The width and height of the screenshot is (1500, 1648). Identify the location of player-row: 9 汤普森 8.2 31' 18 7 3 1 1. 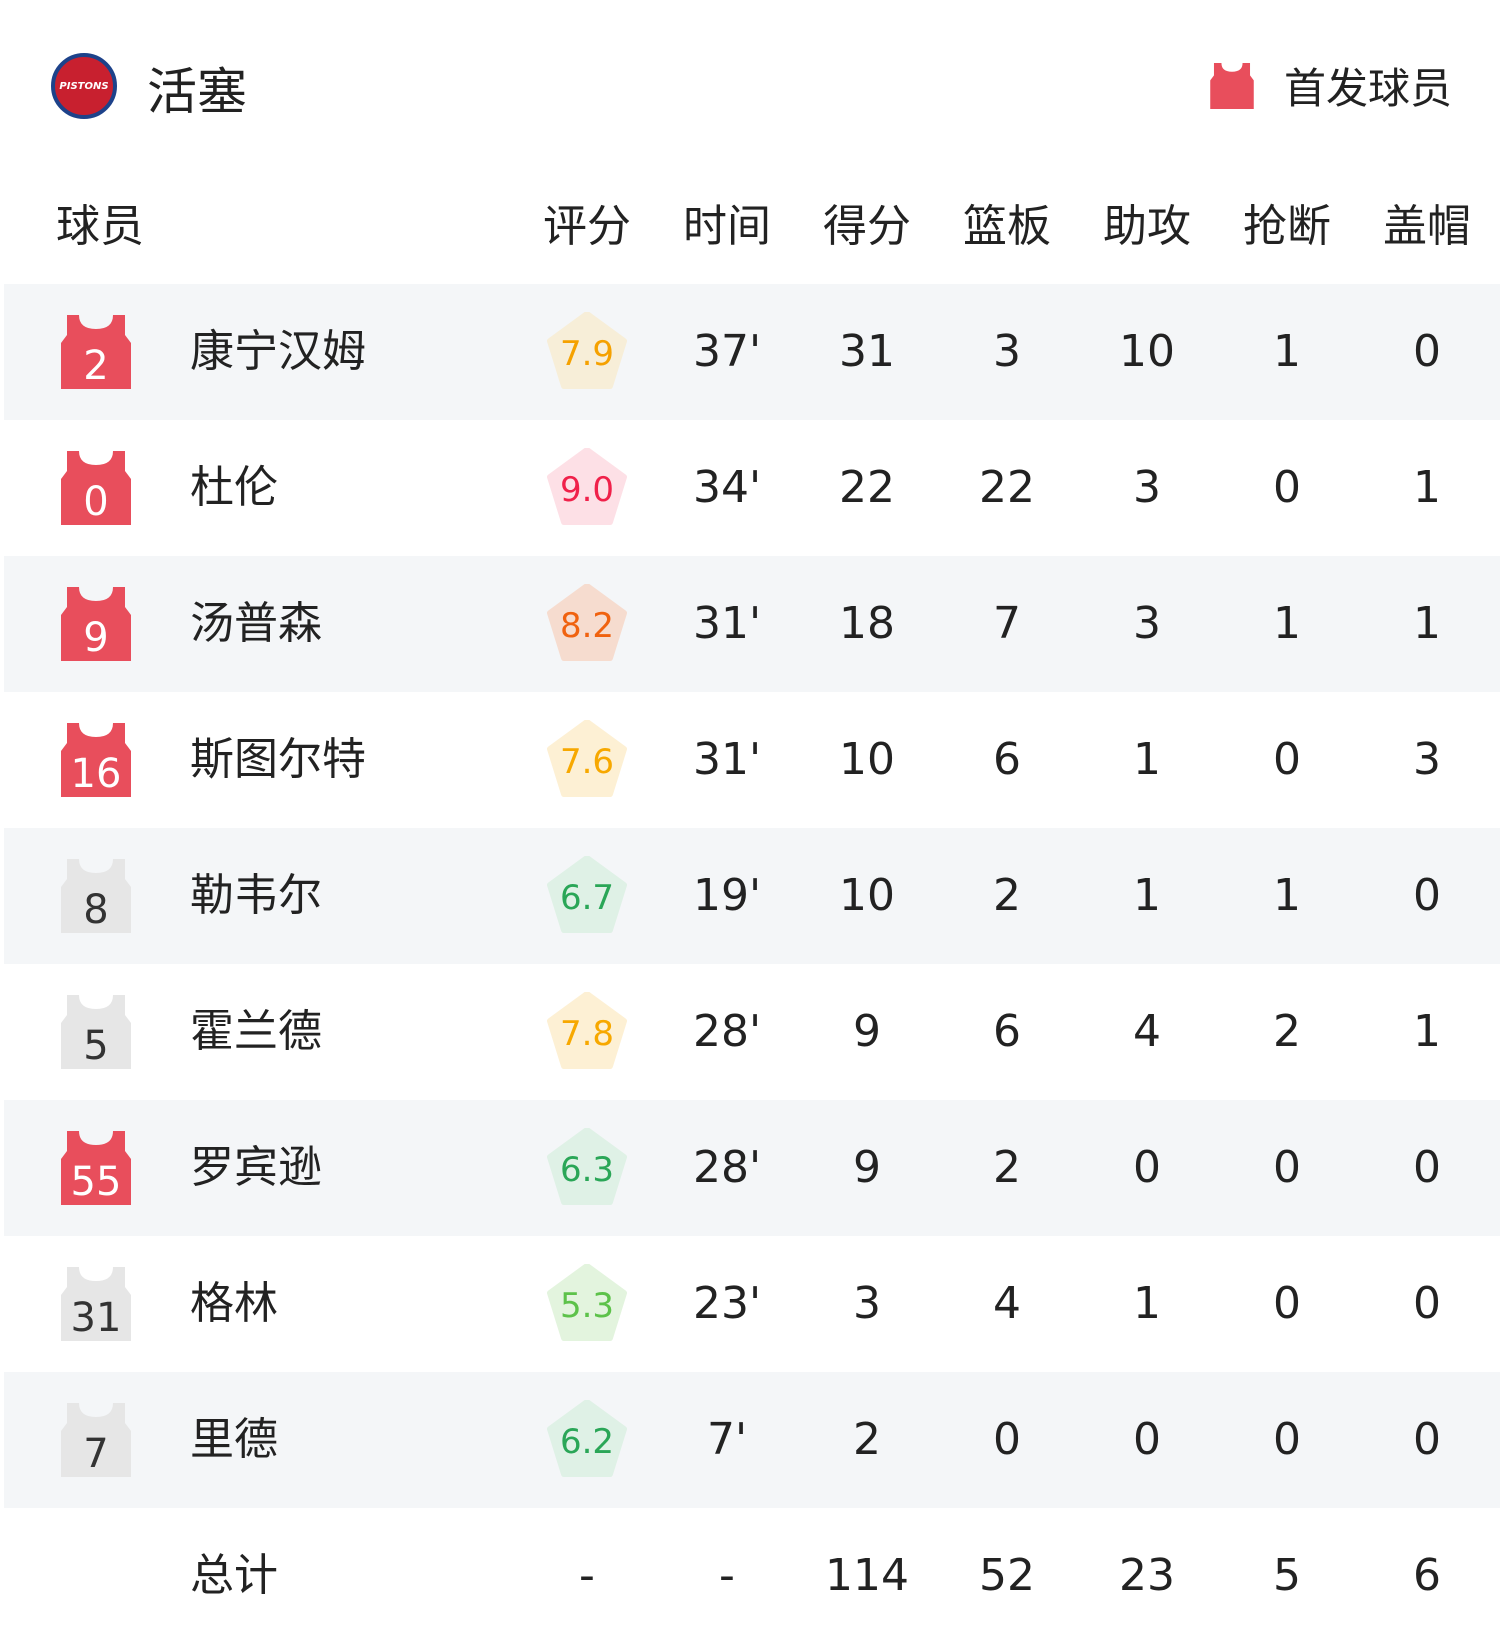
(752, 624).